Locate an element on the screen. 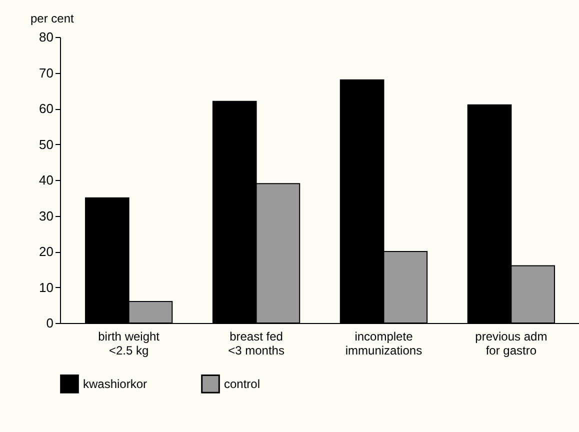 This screenshot has width=579, height=432. y-tick-label: 60 is located at coordinates (46, 108).